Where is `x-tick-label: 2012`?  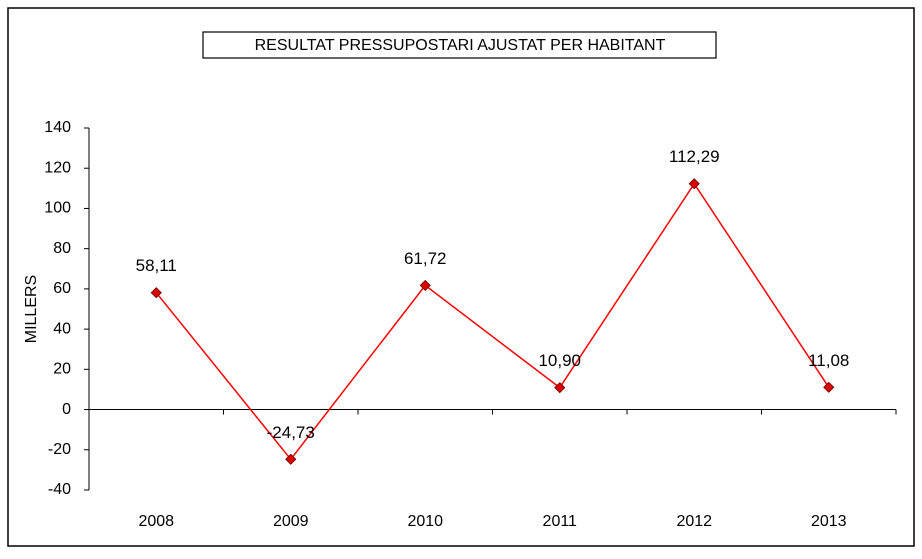 x-tick-label: 2012 is located at coordinates (694, 521).